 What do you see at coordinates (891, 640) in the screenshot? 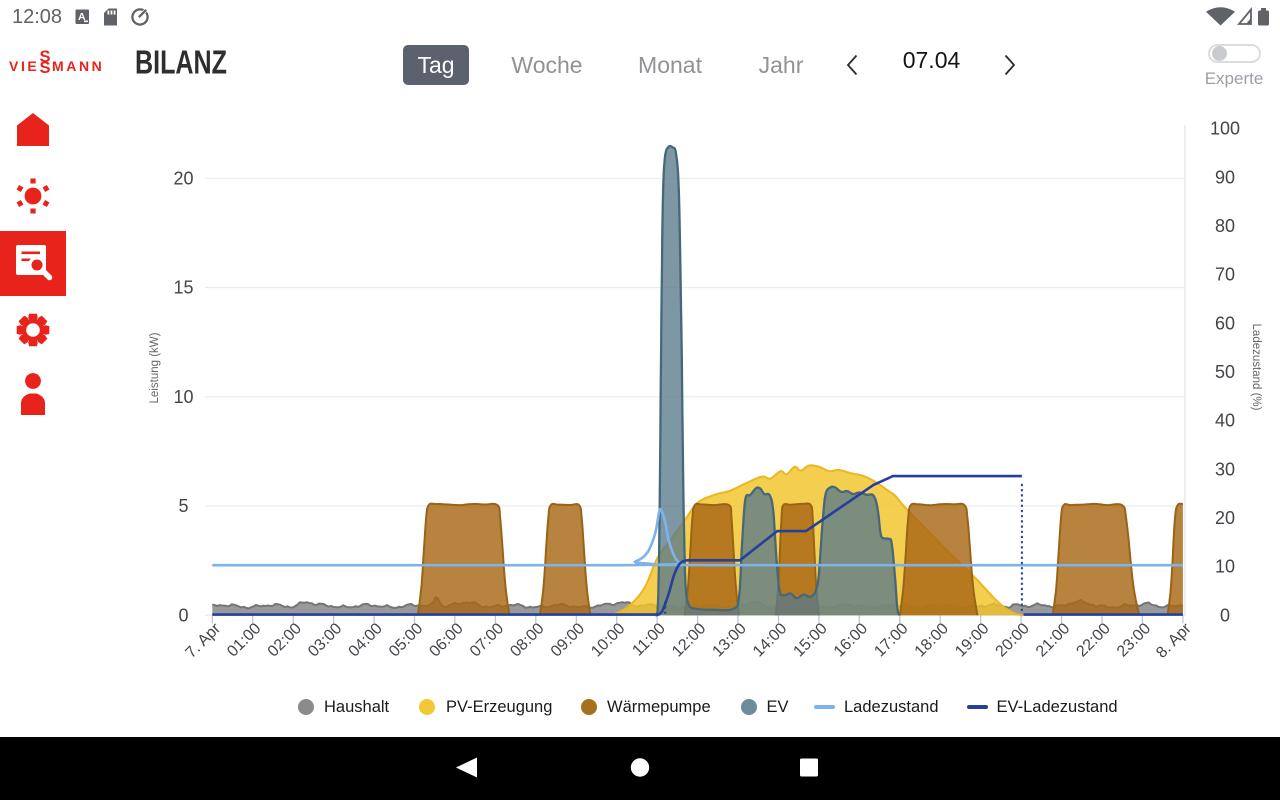
I see `svg-text: 17:00` at bounding box center [891, 640].